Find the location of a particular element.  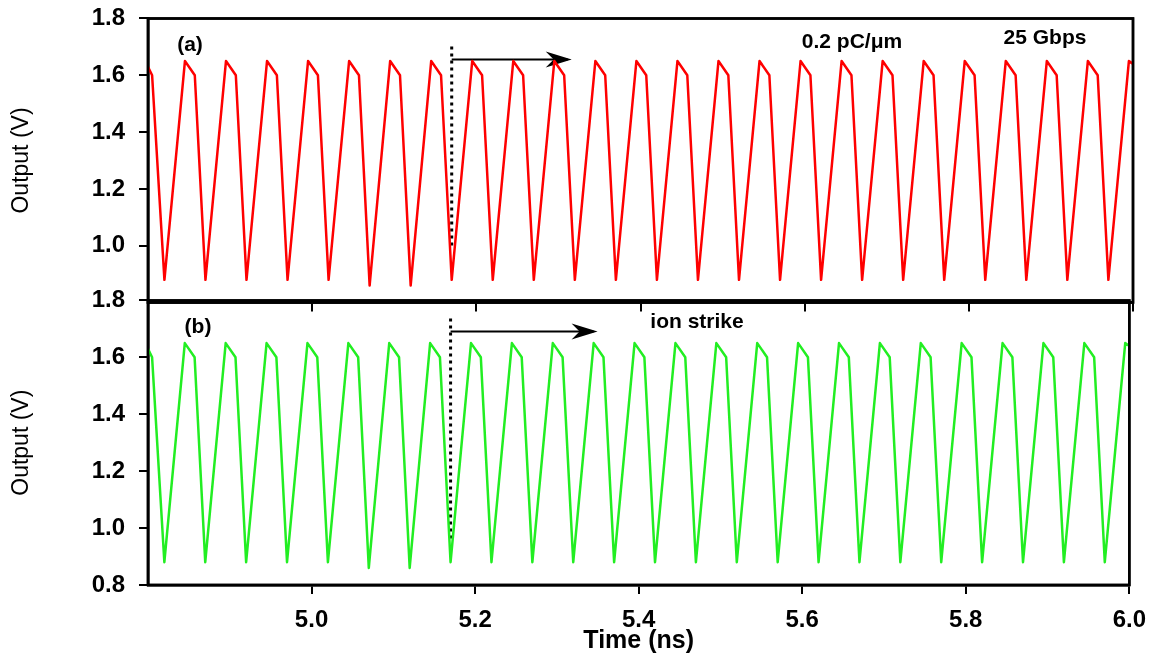

y-tick-label: 0.8 is located at coordinates (108, 583).